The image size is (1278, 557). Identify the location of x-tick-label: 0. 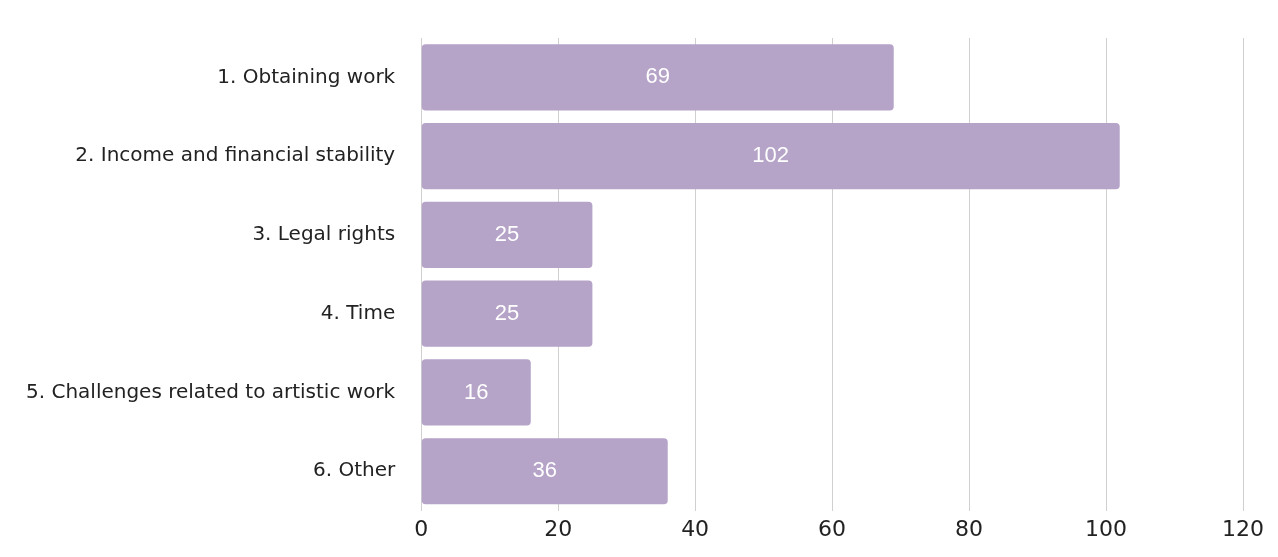
(421, 528).